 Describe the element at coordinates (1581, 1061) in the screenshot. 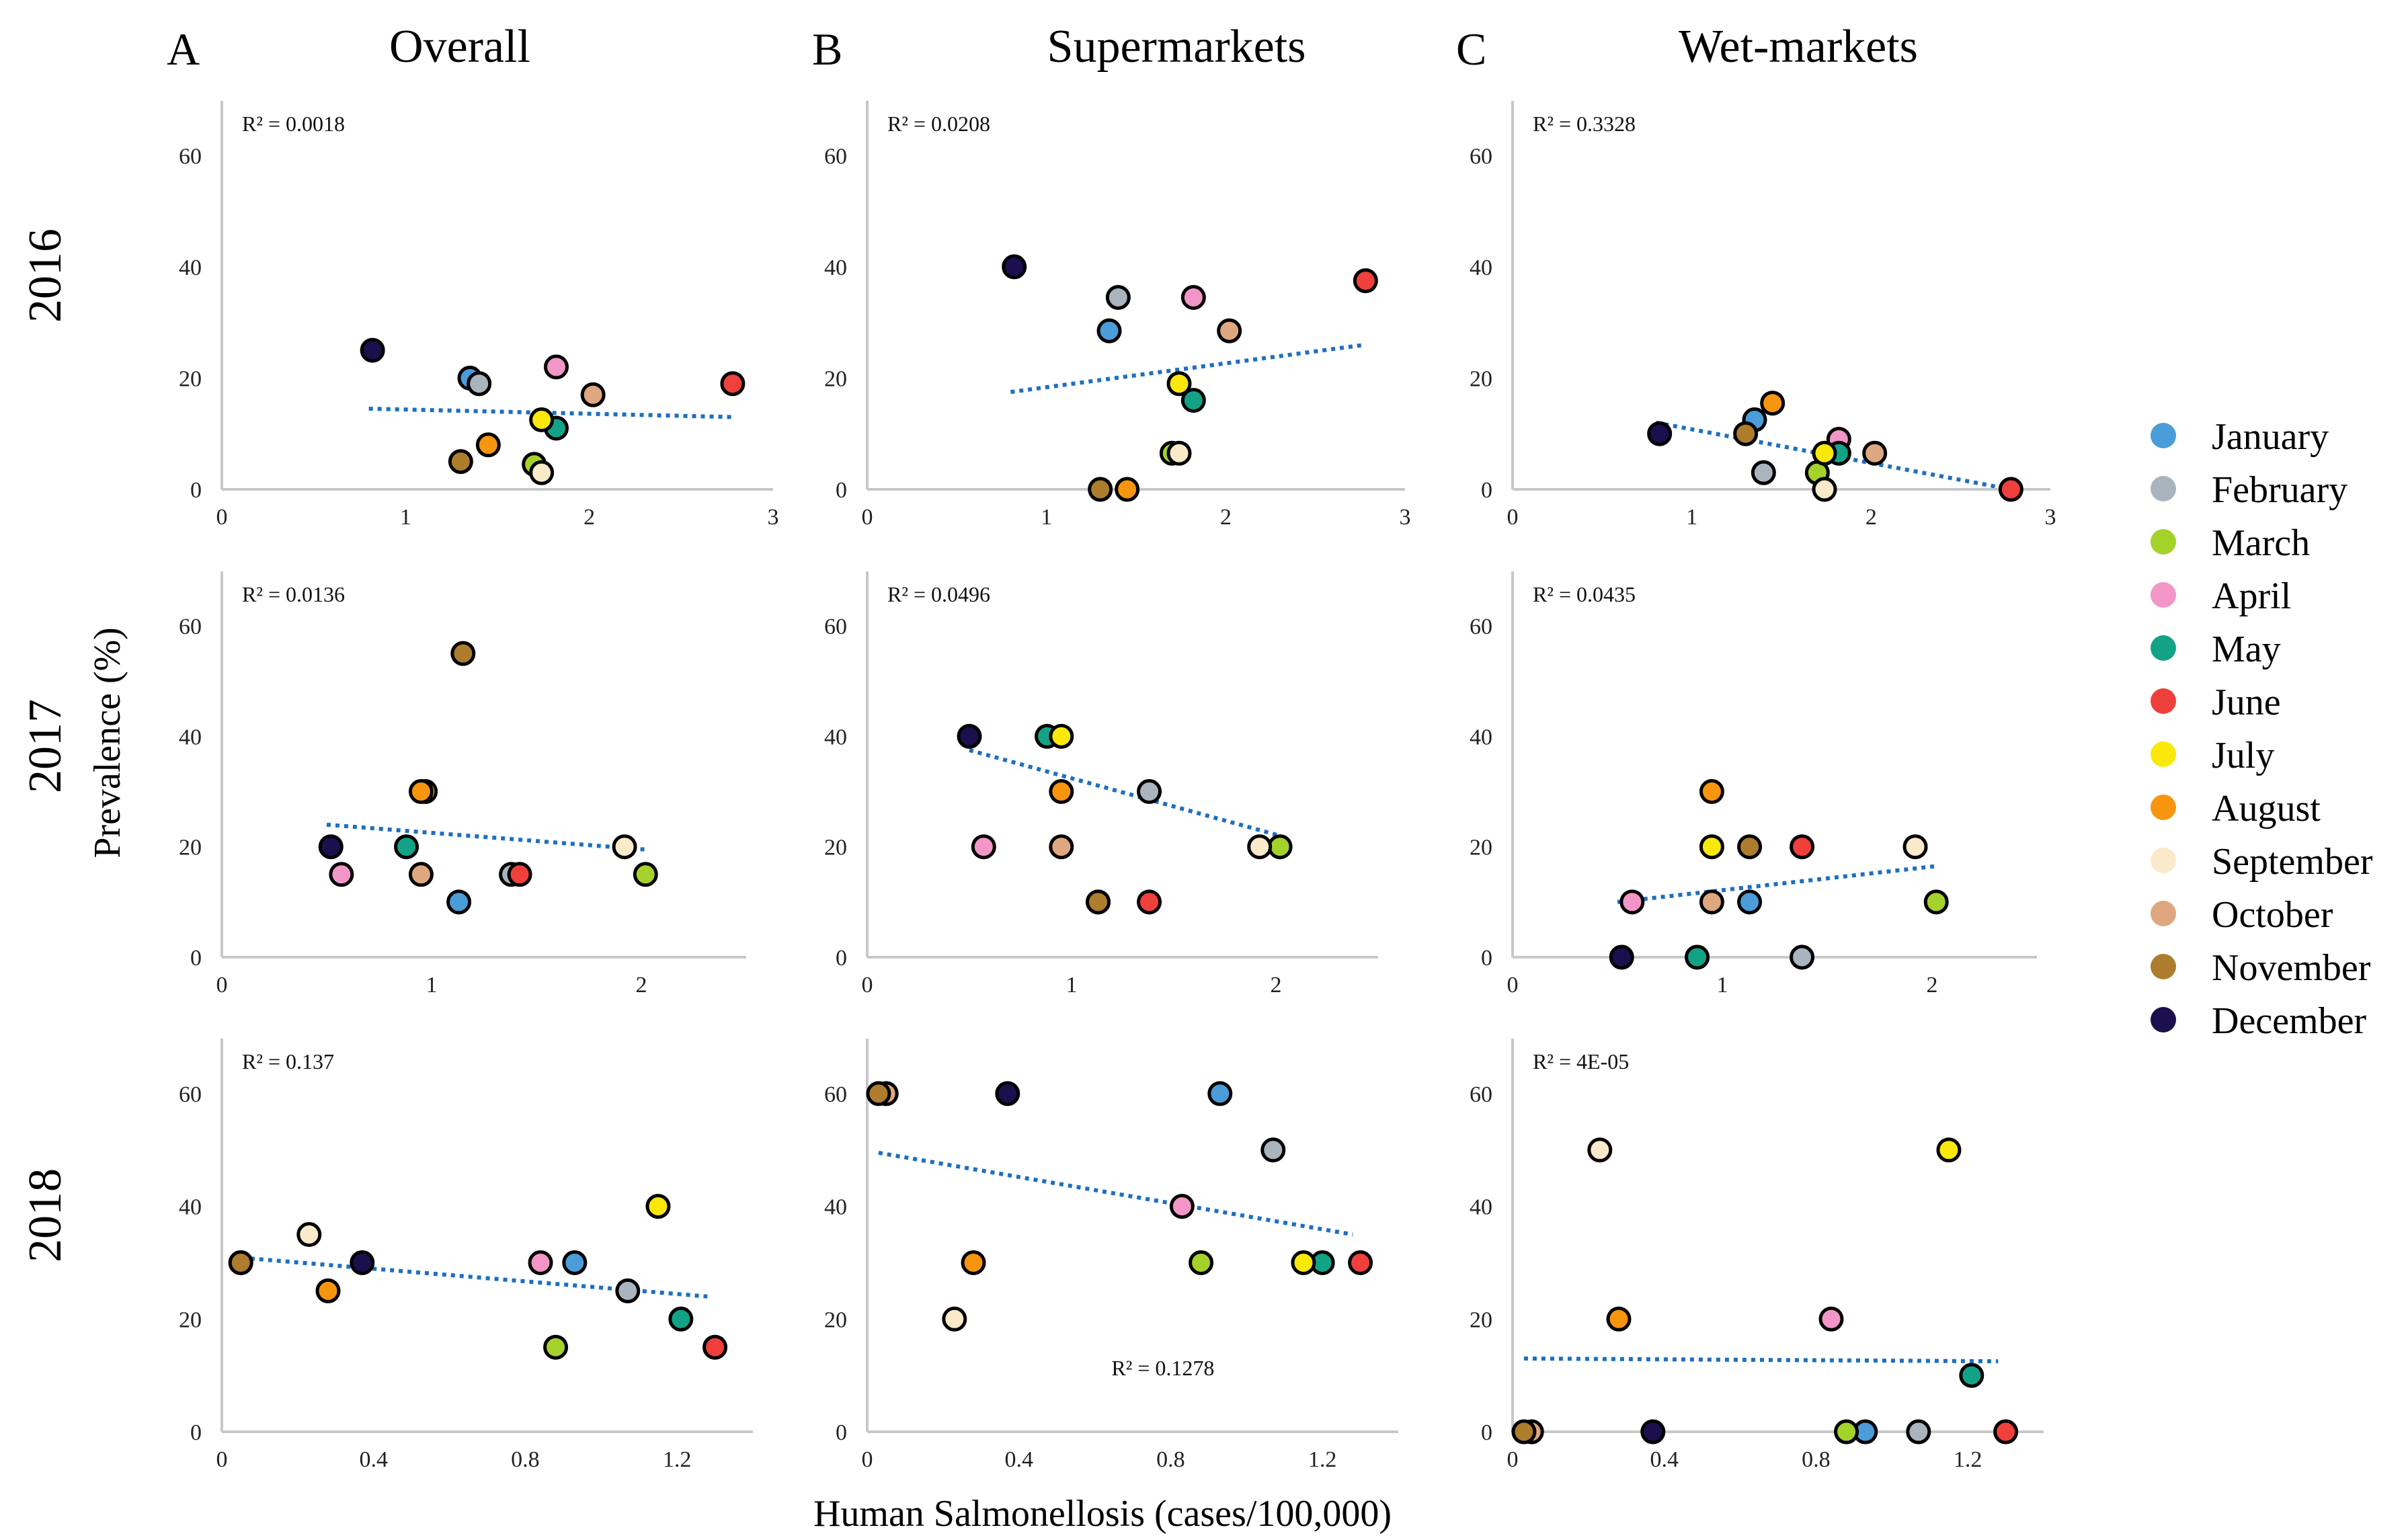

I see `r-squared-label: R² = 4E-05` at that location.